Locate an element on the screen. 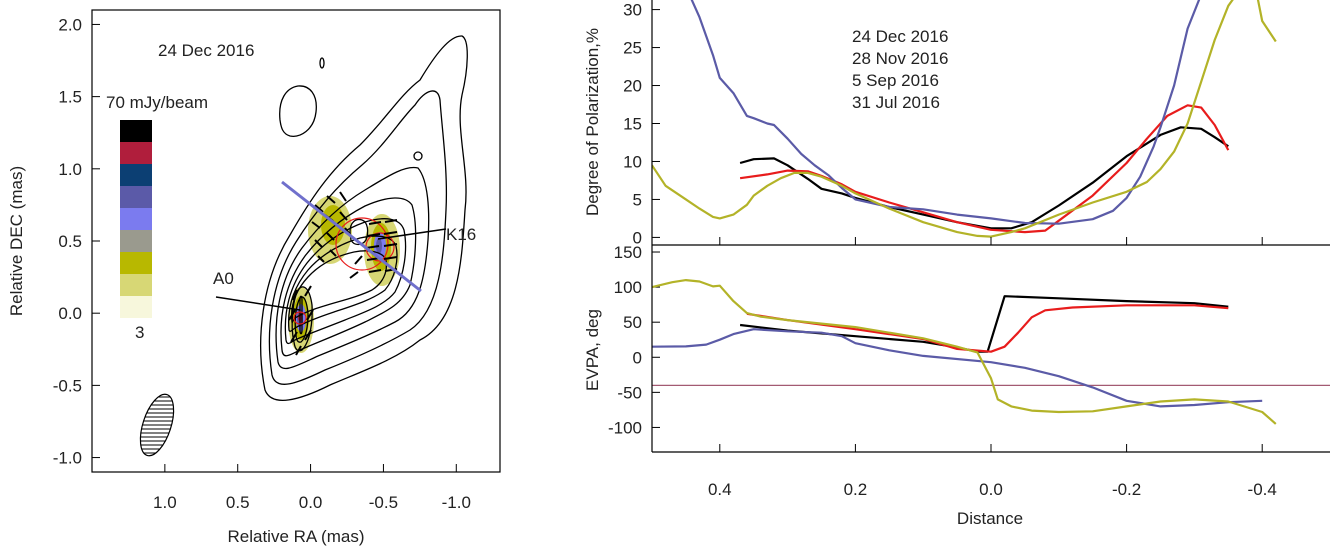  beam-ellipse is located at coordinates (157, 425).